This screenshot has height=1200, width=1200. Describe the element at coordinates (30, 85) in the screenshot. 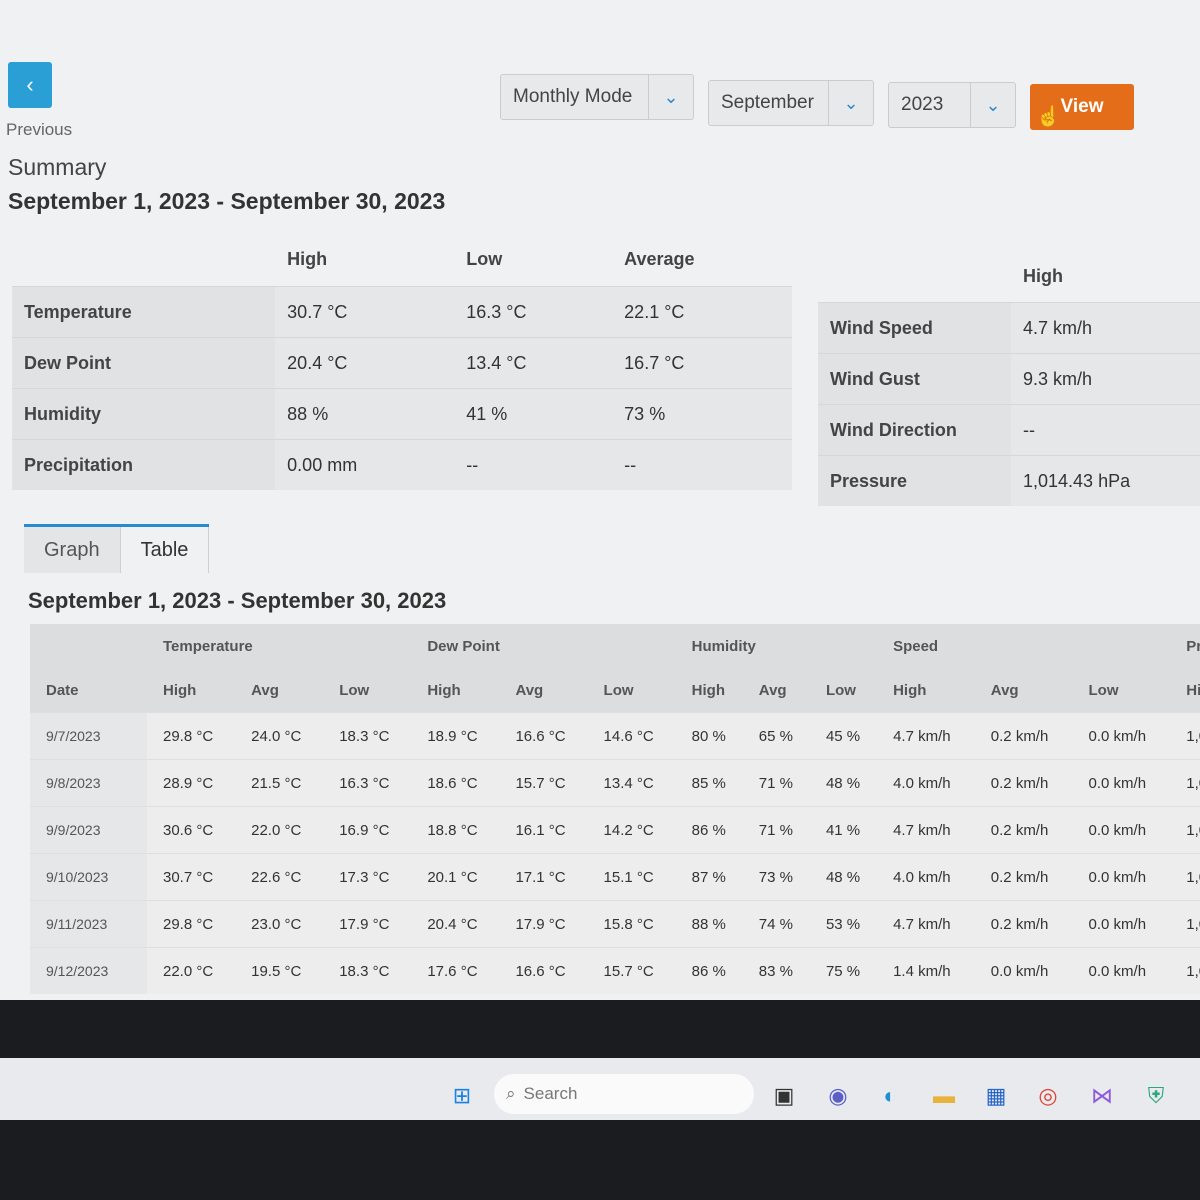

I see `previous-button: ‹` at that location.